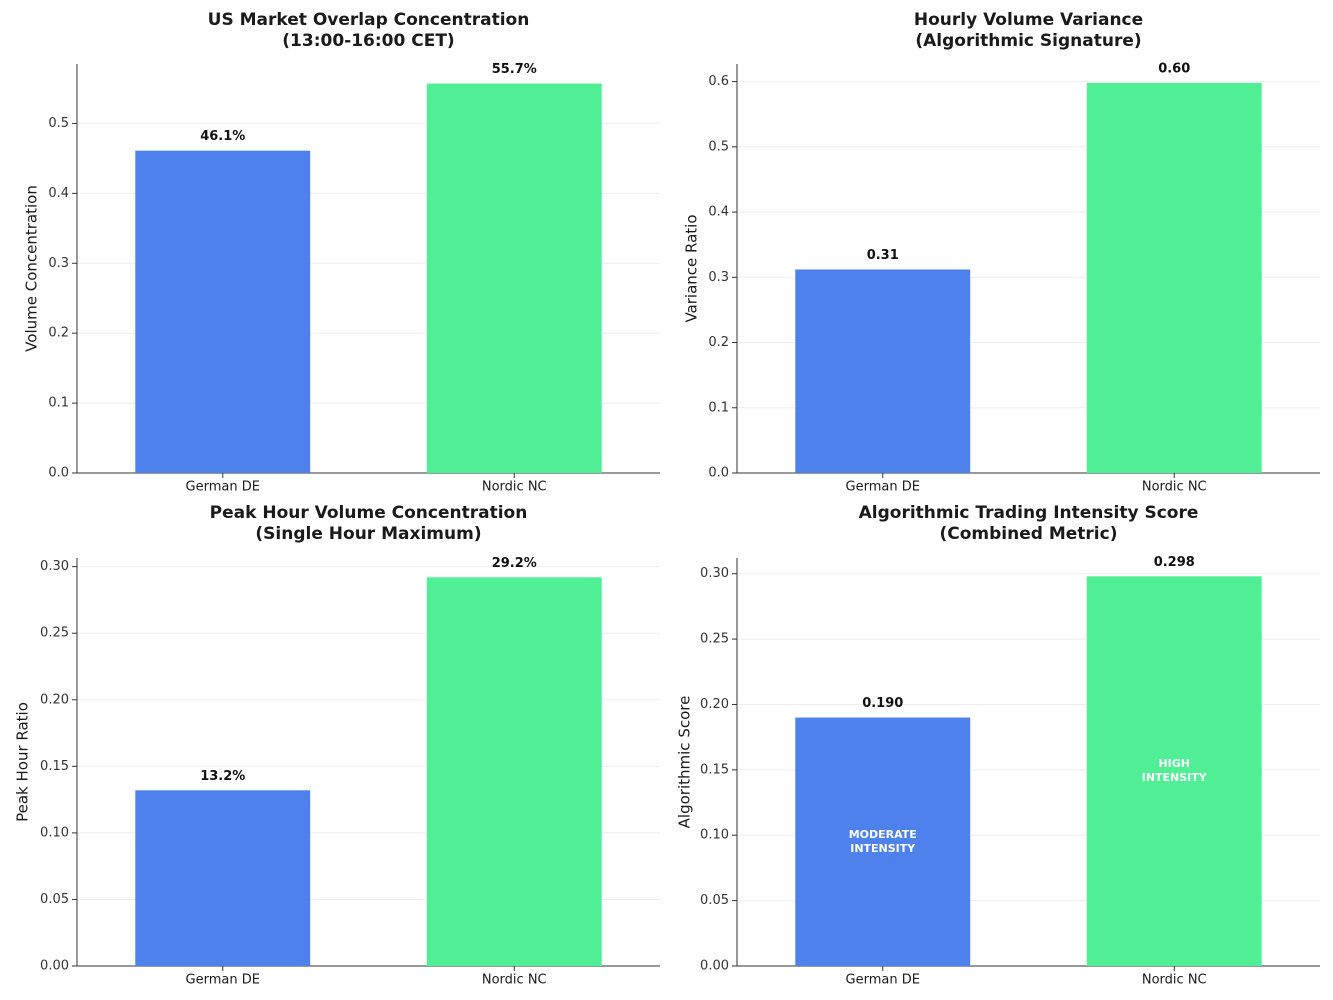 This screenshot has width=1333, height=1000. I want to click on bar-value-label: 0.60, so click(1174, 68).